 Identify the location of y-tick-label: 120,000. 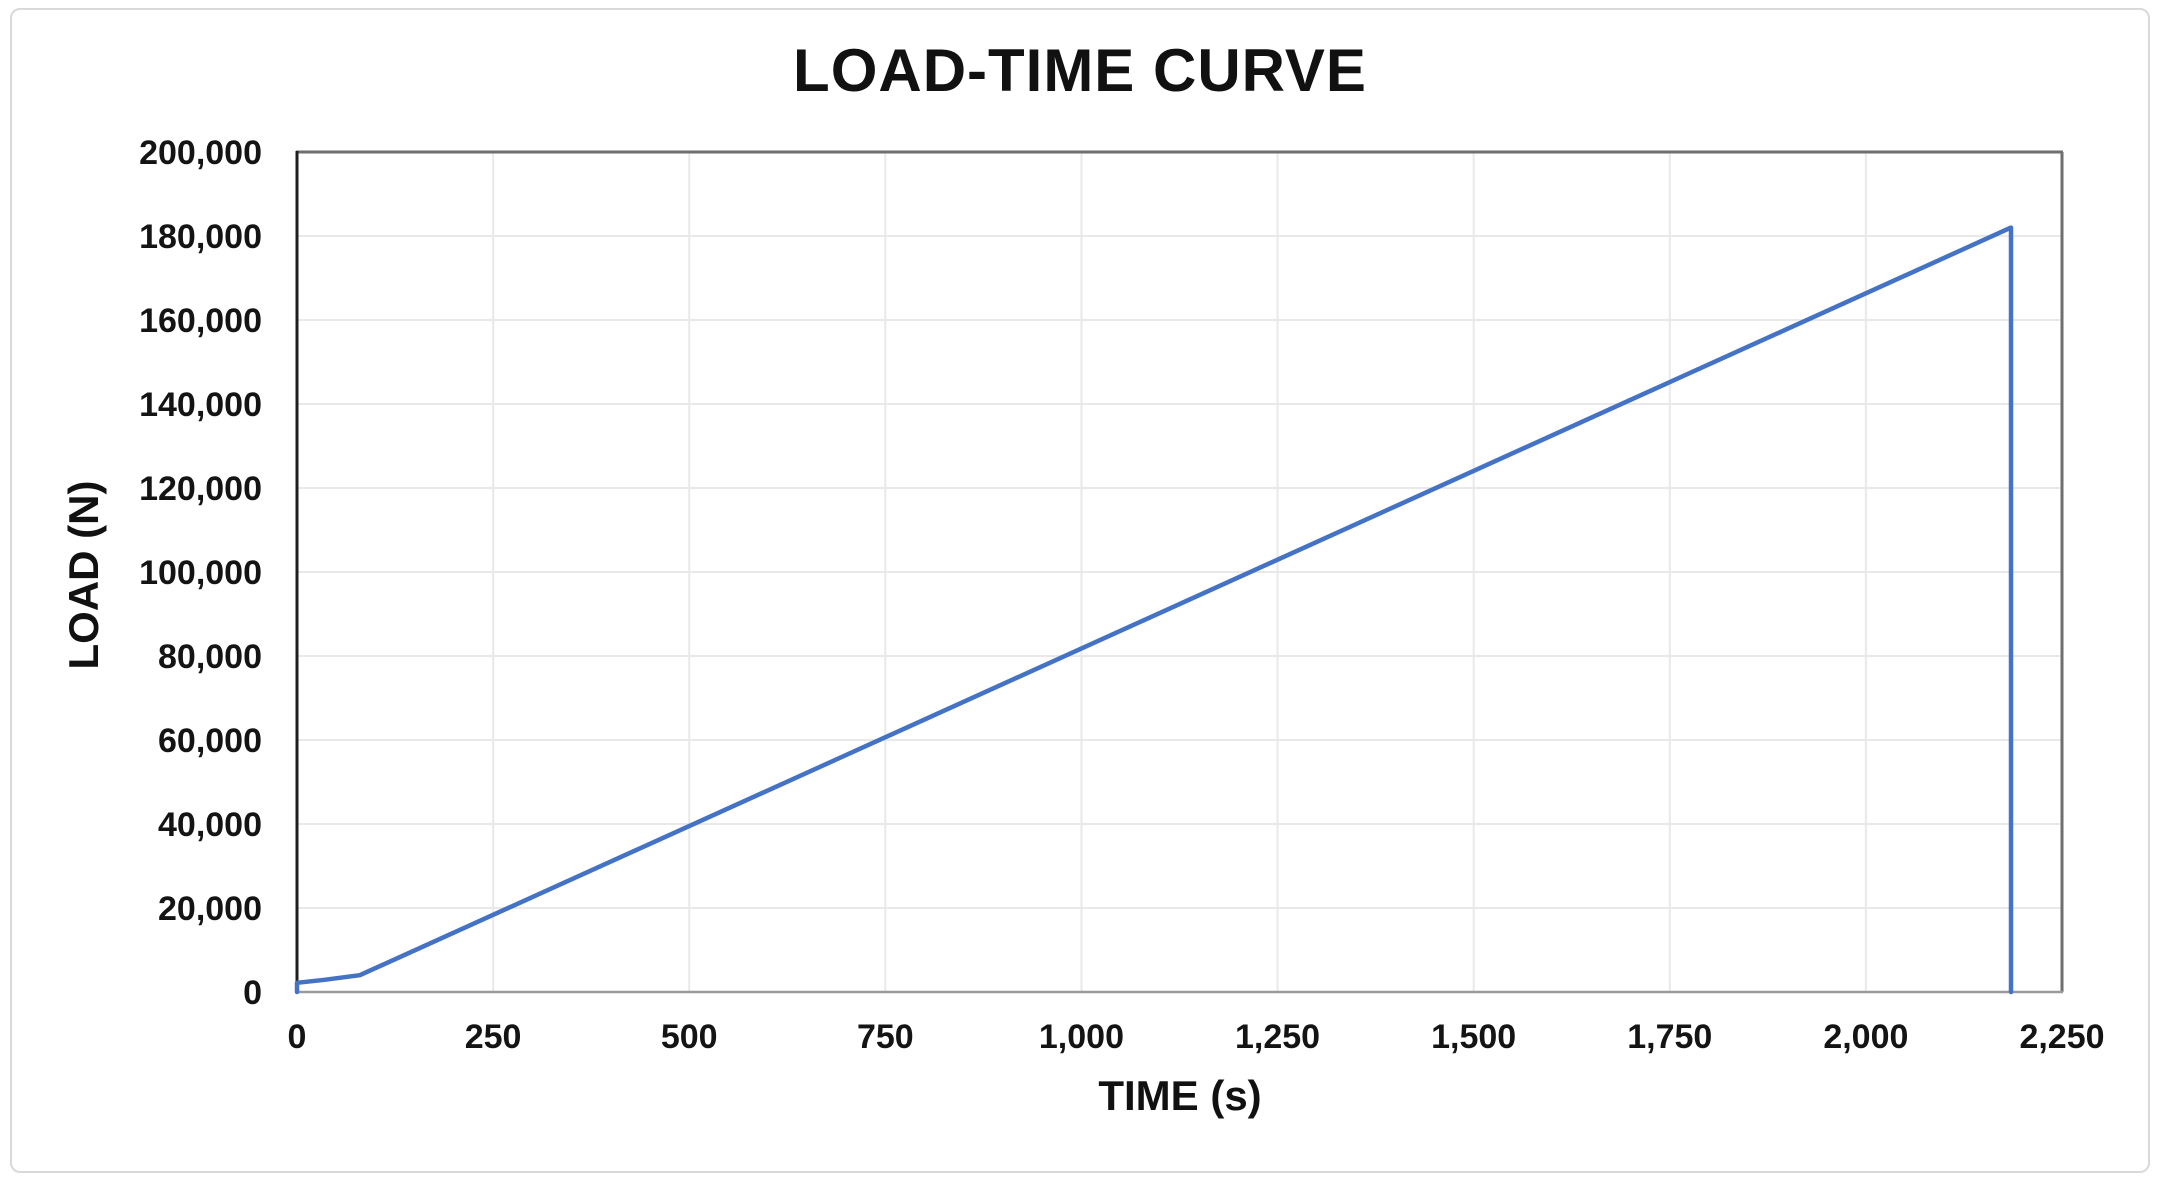
(200, 489).